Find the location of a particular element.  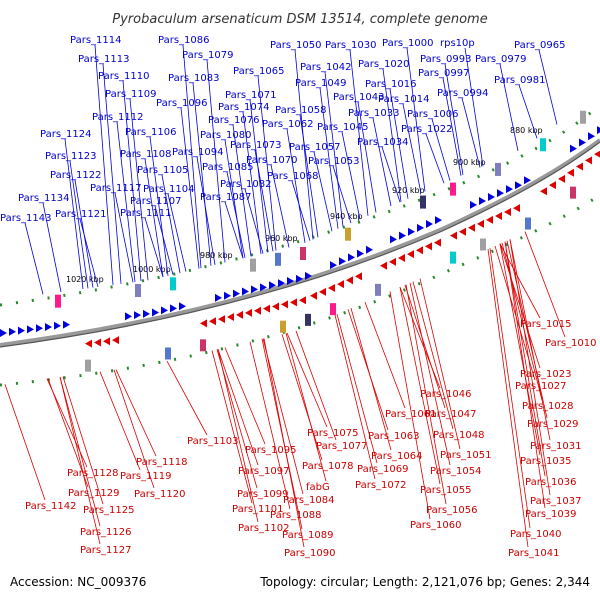

forward-gene-label: Pars_0965 is located at coordinates (539, 45).